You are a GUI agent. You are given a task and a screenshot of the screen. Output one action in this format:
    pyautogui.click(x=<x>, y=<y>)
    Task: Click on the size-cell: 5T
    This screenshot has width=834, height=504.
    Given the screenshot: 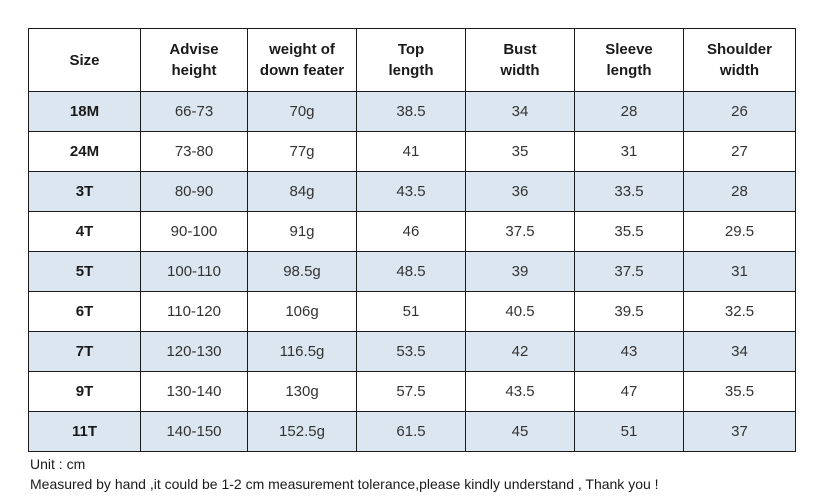 What is the action you would take?
    pyautogui.click(x=84, y=271)
    